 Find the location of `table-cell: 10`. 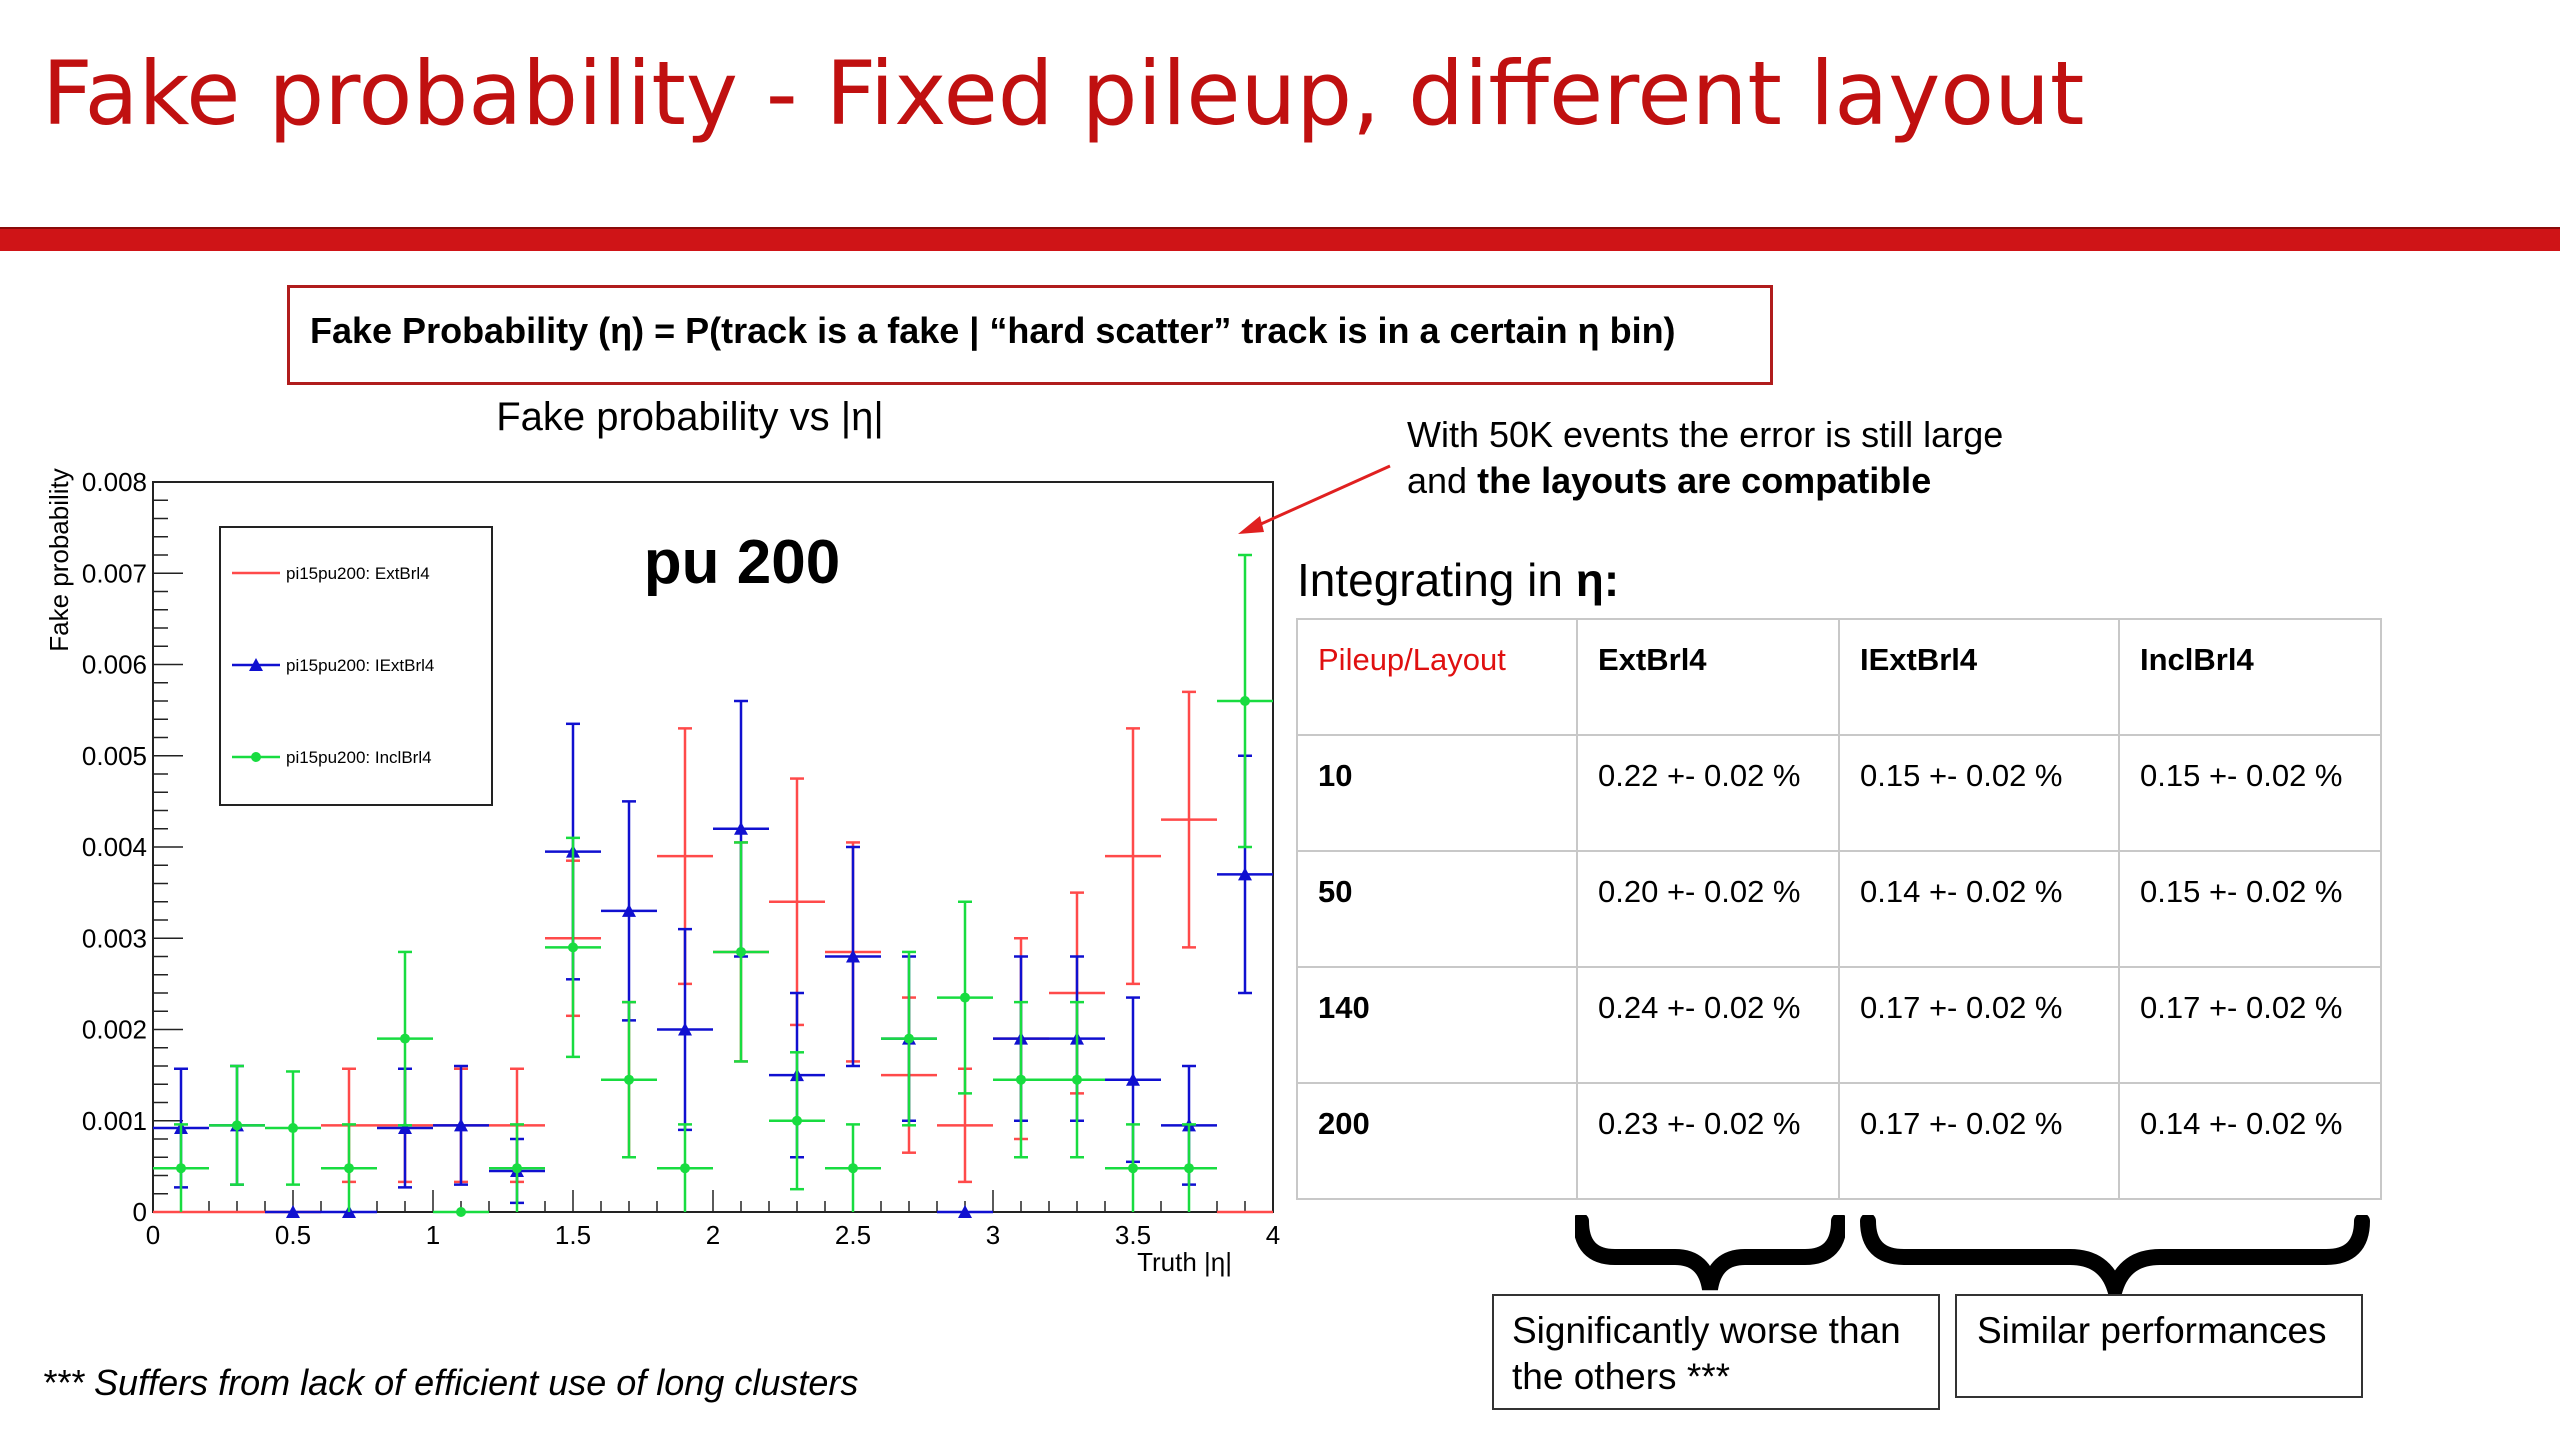

table-cell: 10 is located at coordinates (1437, 793).